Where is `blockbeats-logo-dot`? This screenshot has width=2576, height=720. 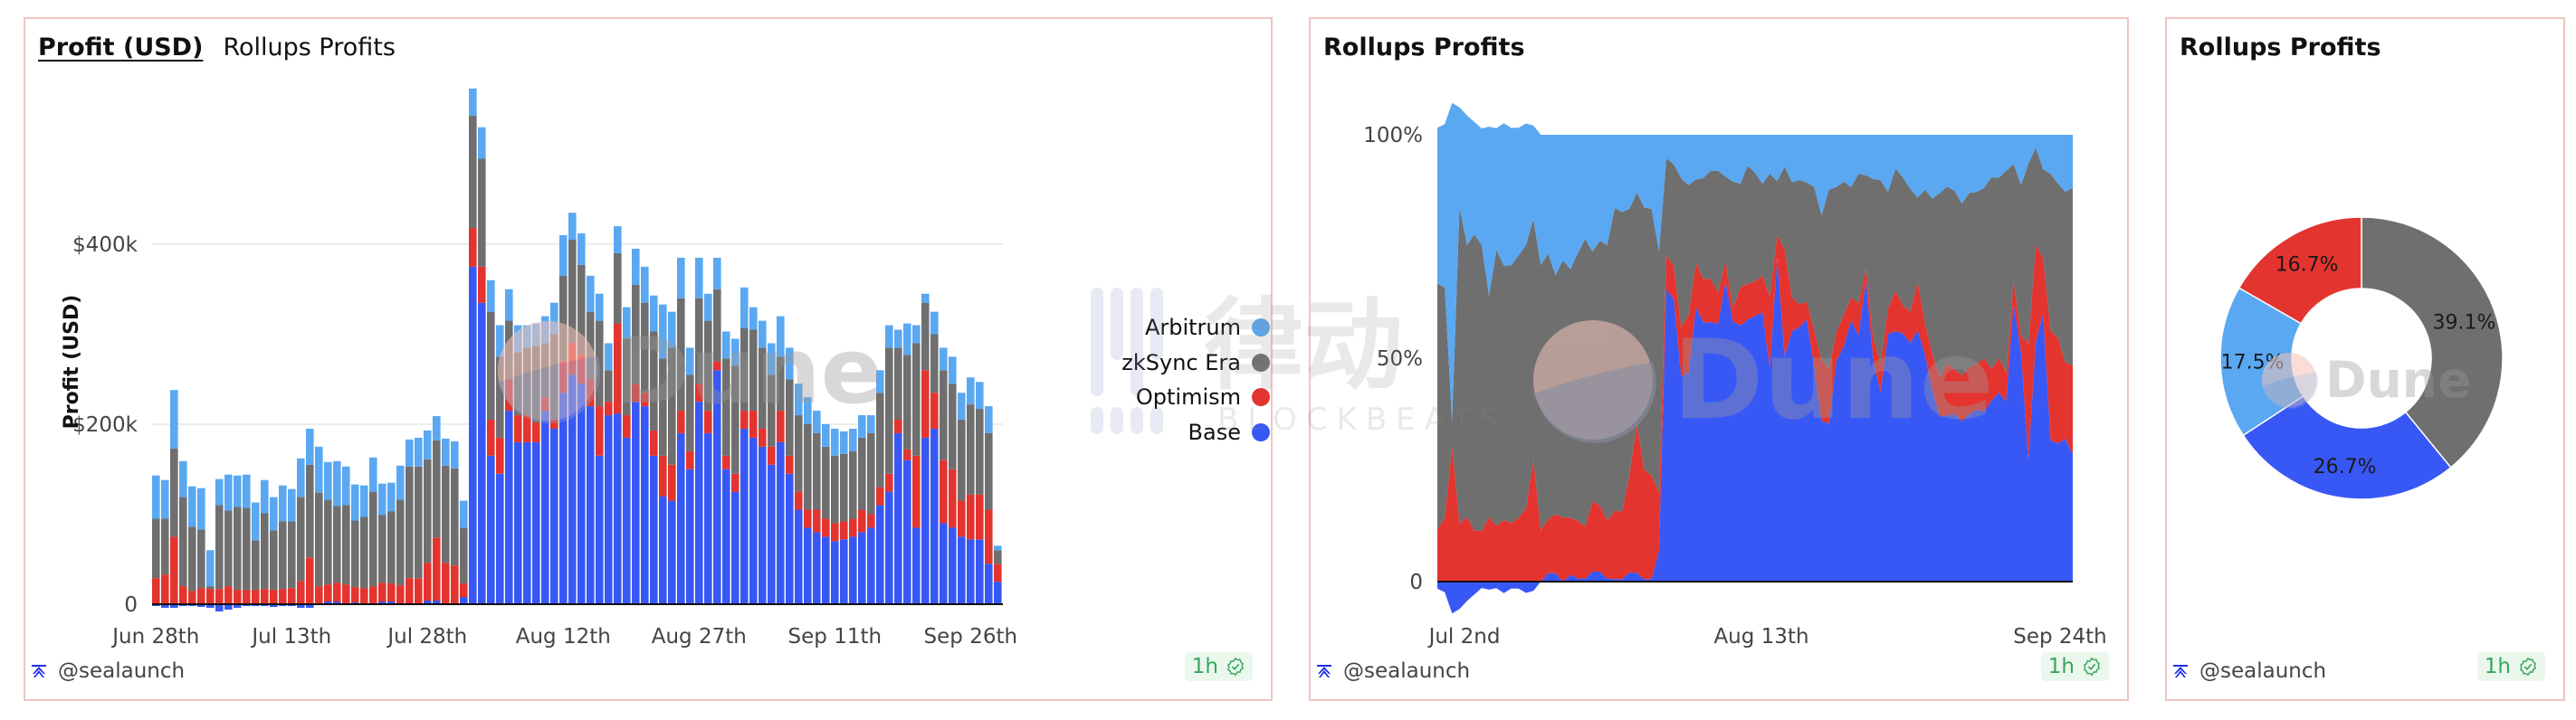 blockbeats-logo-dot is located at coordinates (1157, 420).